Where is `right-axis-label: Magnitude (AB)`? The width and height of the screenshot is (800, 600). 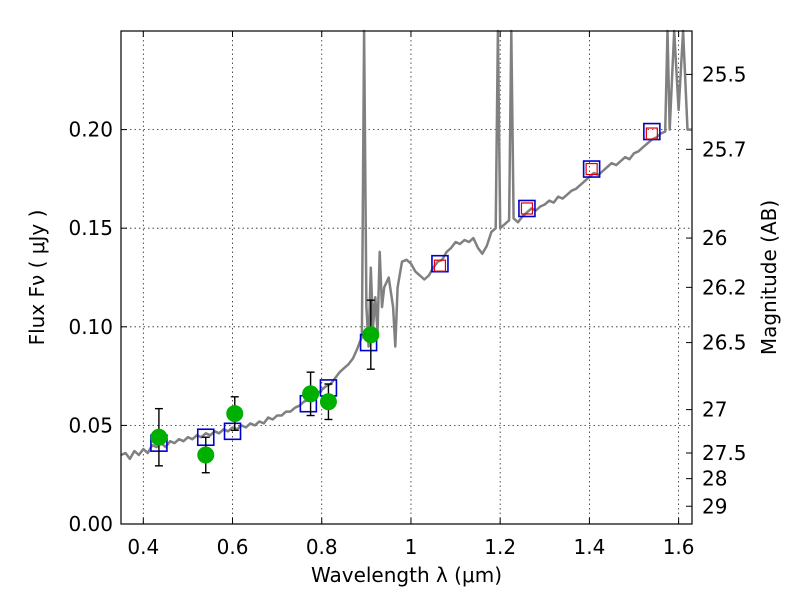 right-axis-label: Magnitude (AB) is located at coordinates (769, 277).